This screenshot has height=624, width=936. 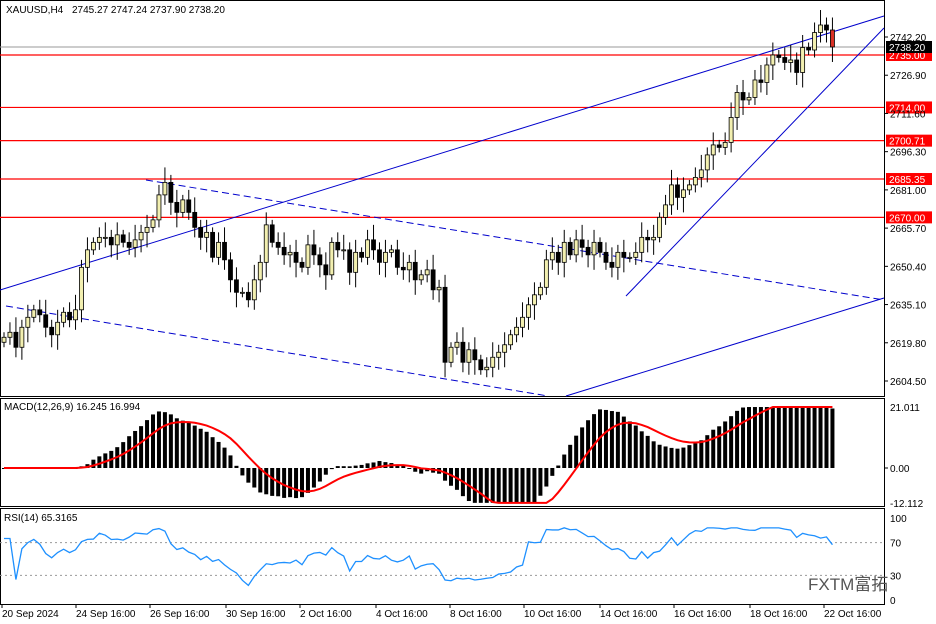 What do you see at coordinates (256, 614) in the screenshot?
I see `x-tick-label: 30 Sep 16:00` at bounding box center [256, 614].